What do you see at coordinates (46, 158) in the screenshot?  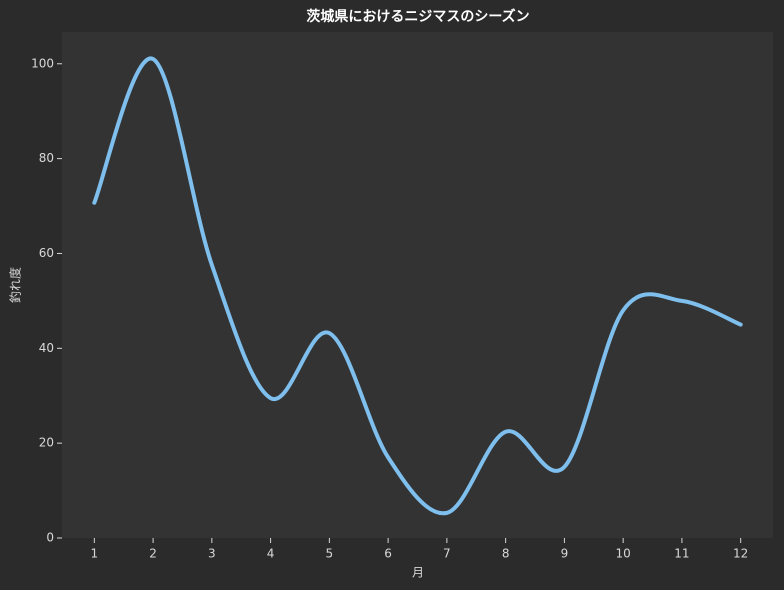 I see `y-tick-label: 80` at bounding box center [46, 158].